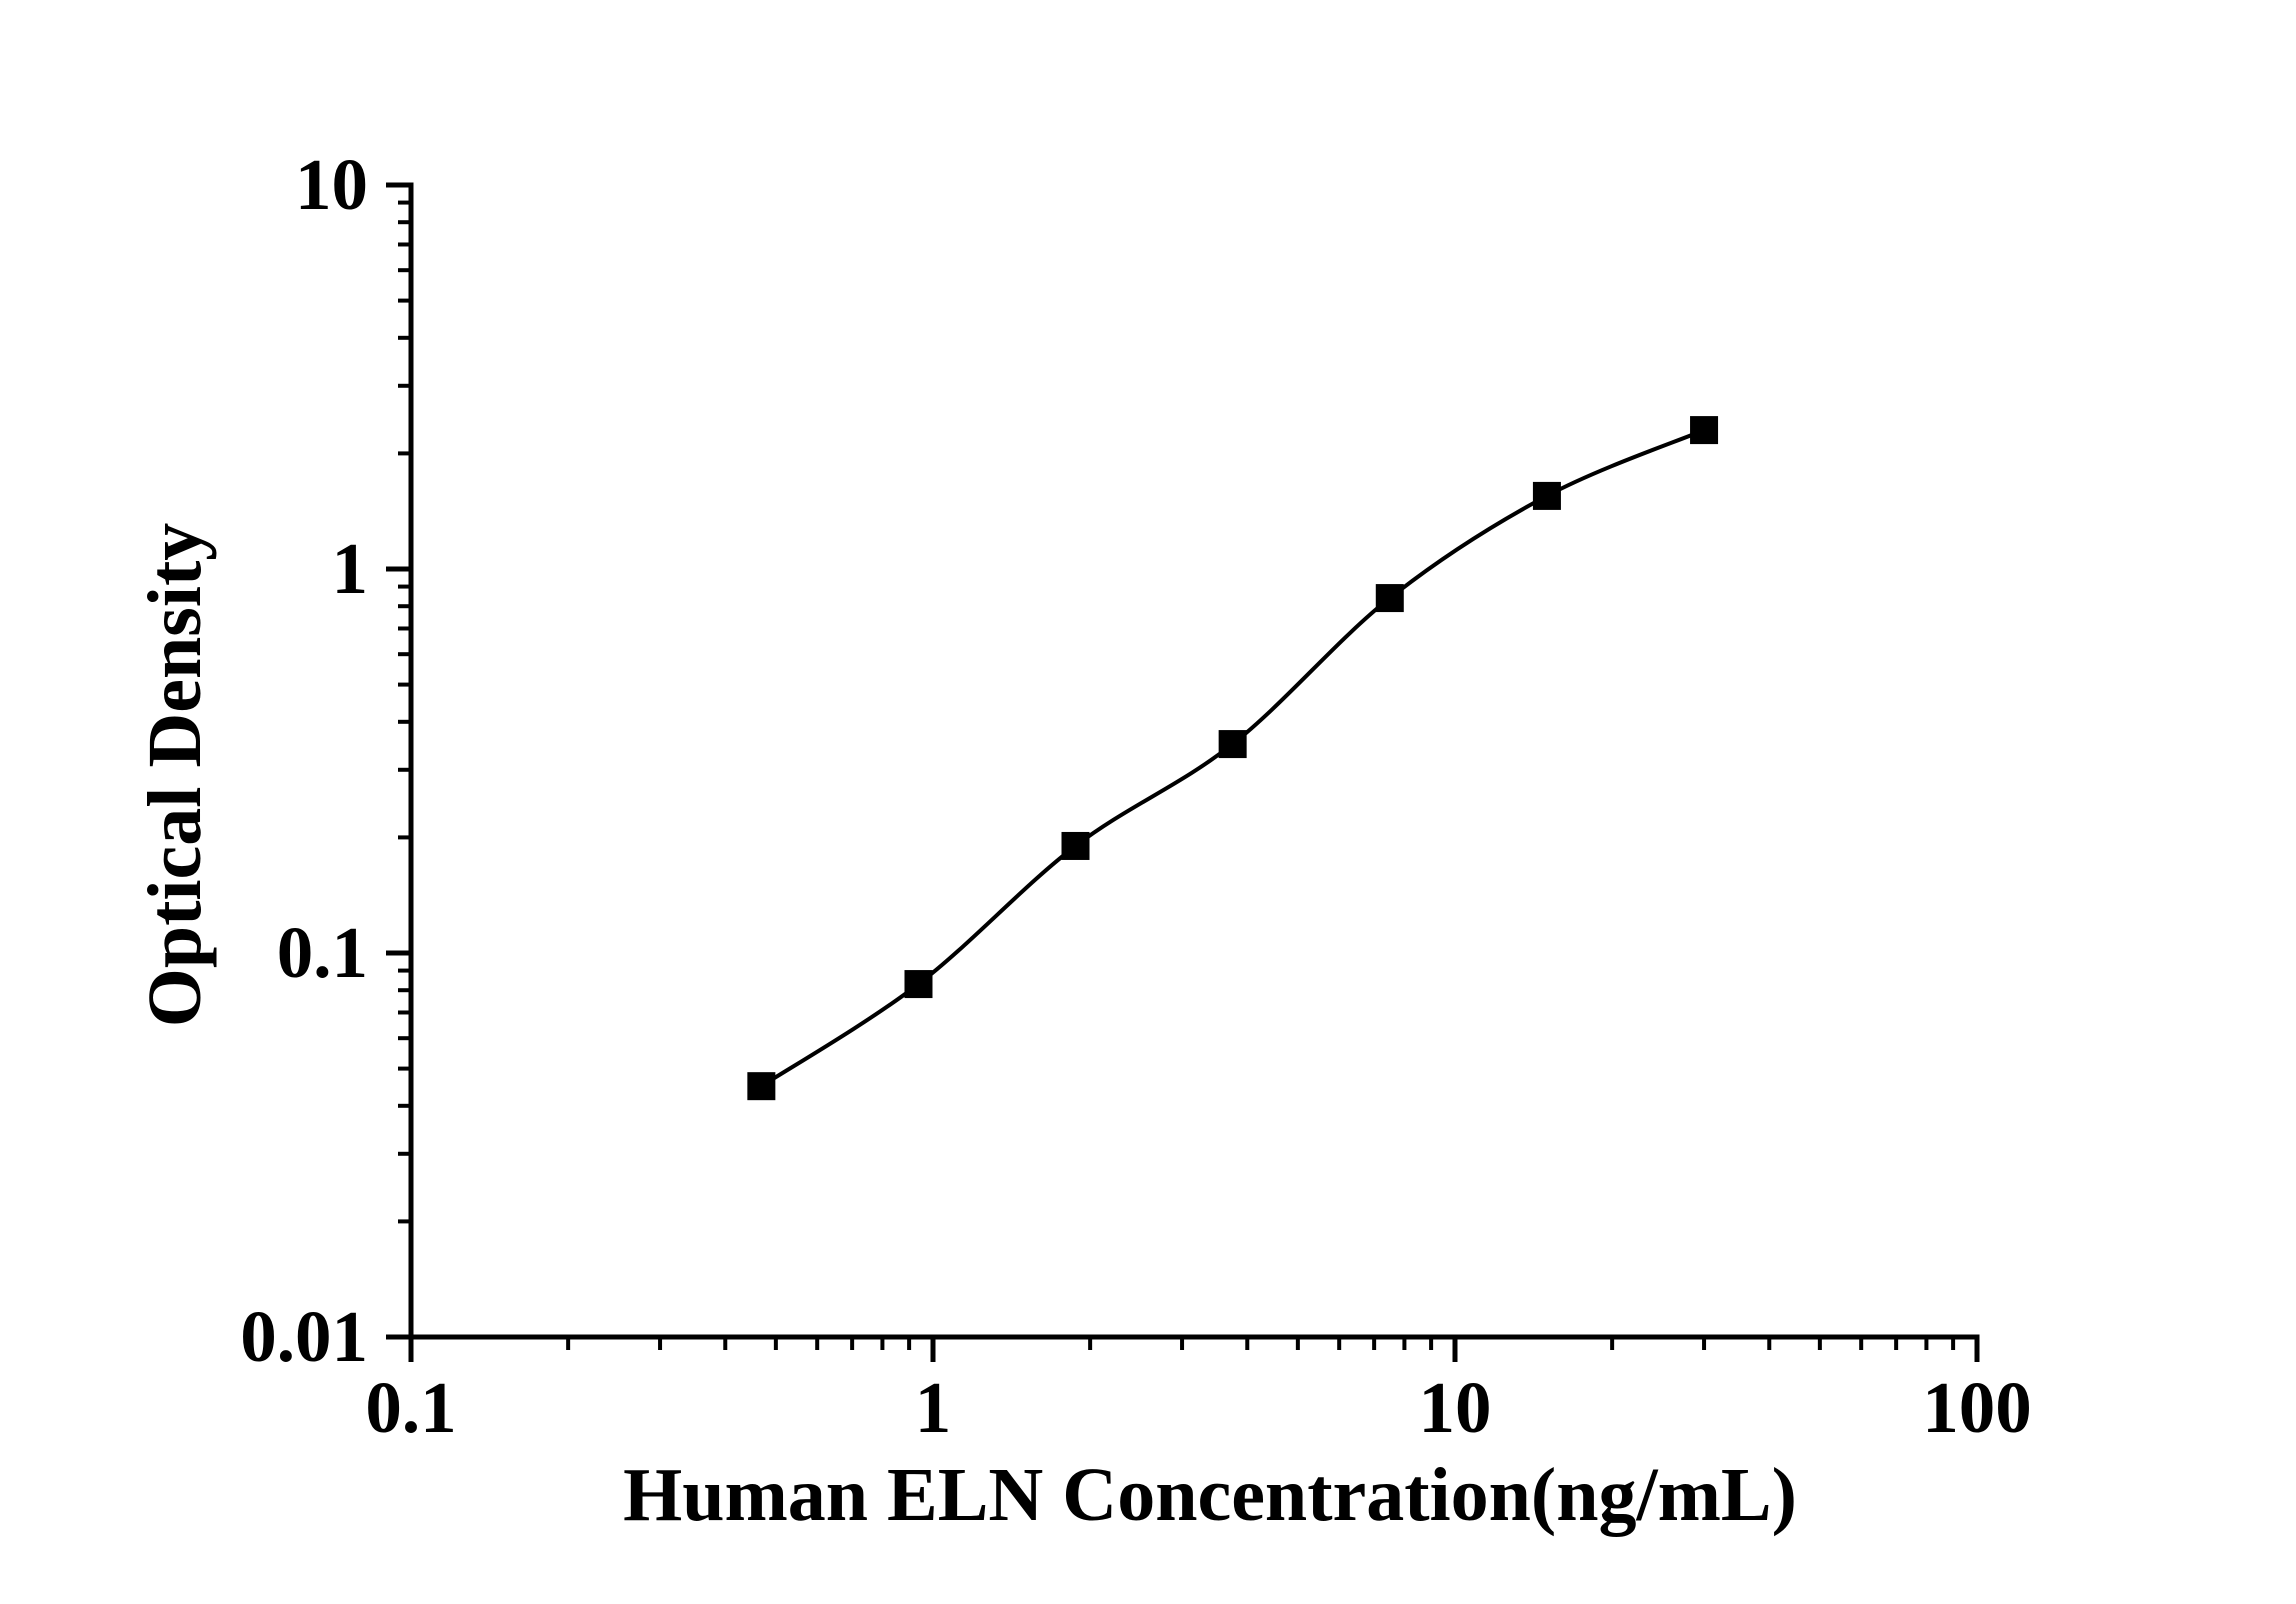  Describe the element at coordinates (175, 775) in the screenshot. I see `y-axis-title: Optical Density` at that location.